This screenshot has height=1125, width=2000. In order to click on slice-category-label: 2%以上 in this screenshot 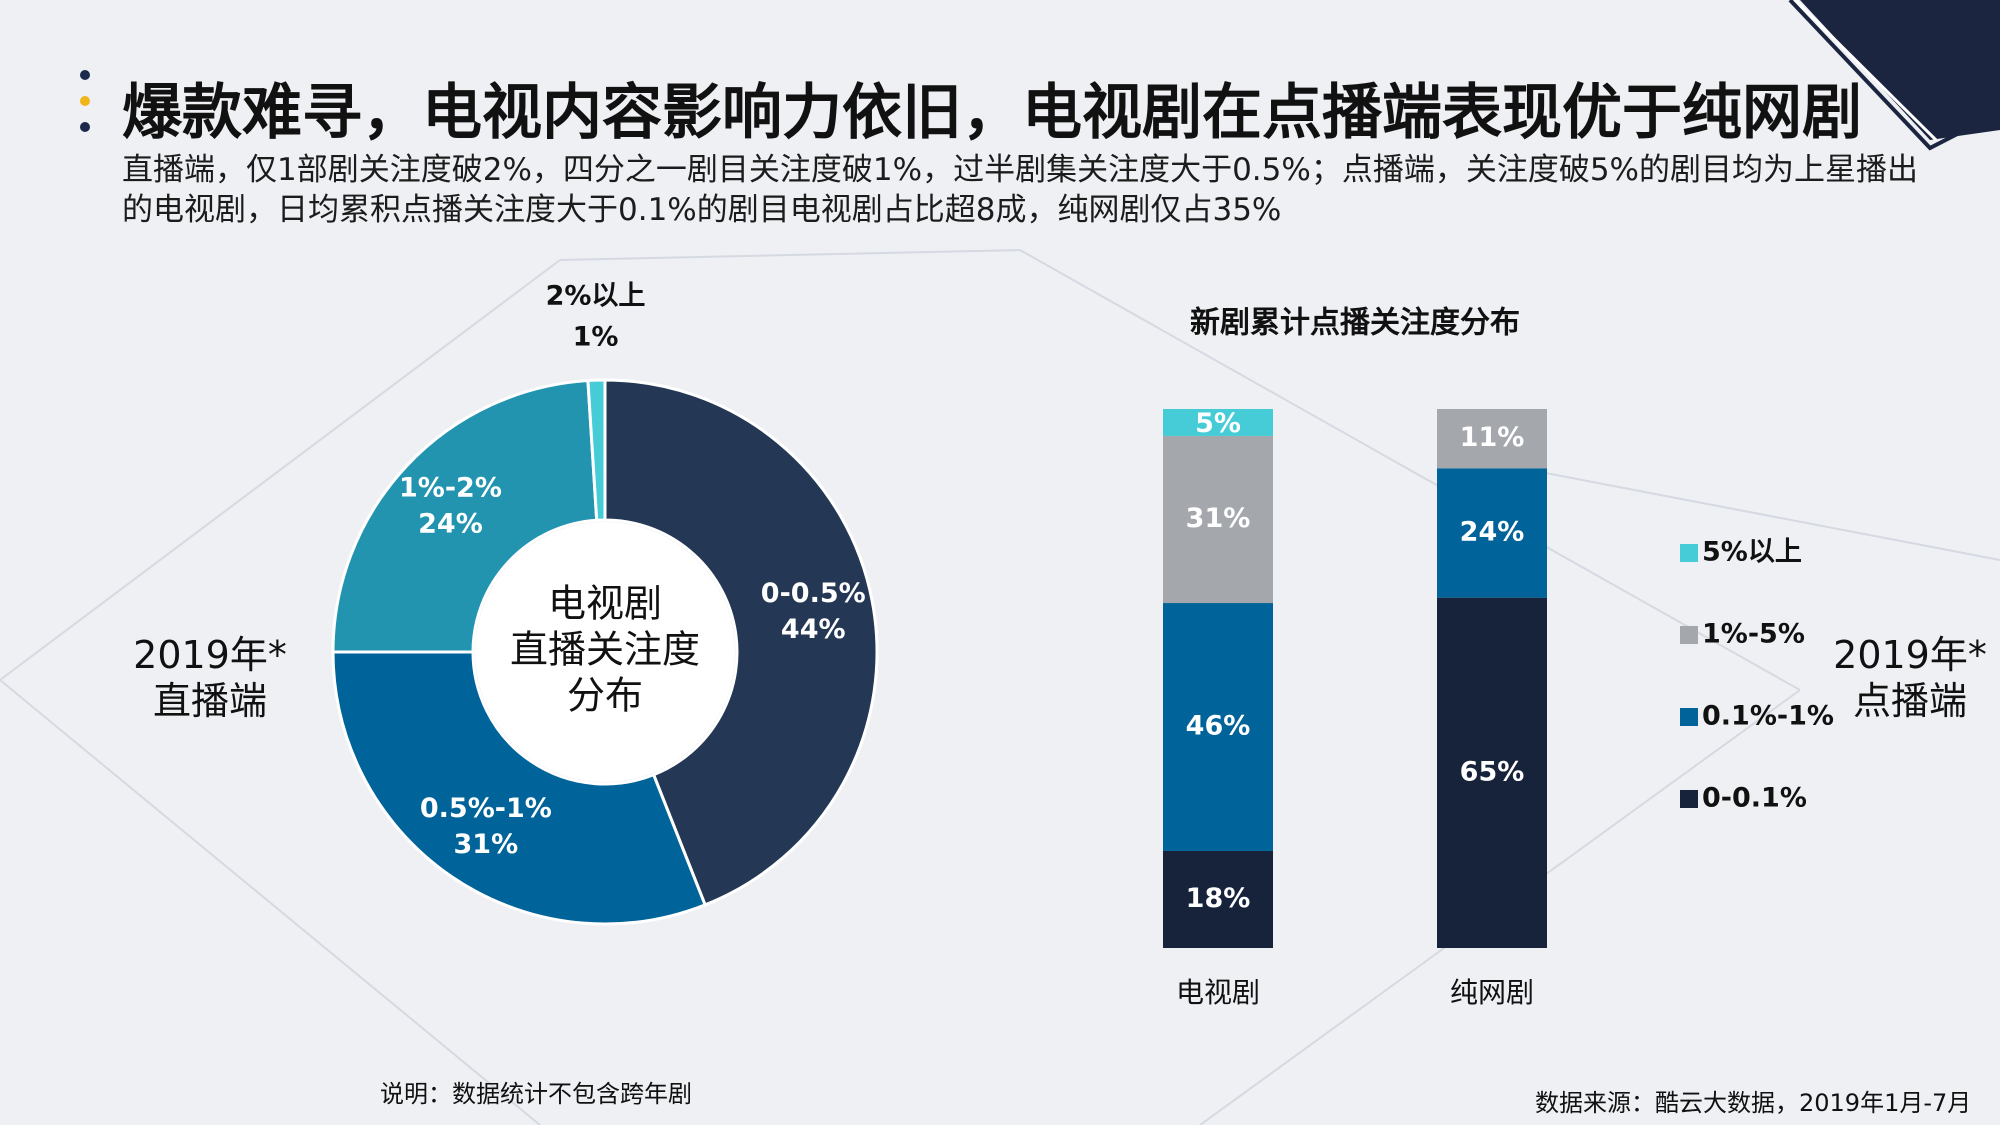, I will do `click(596, 296)`.